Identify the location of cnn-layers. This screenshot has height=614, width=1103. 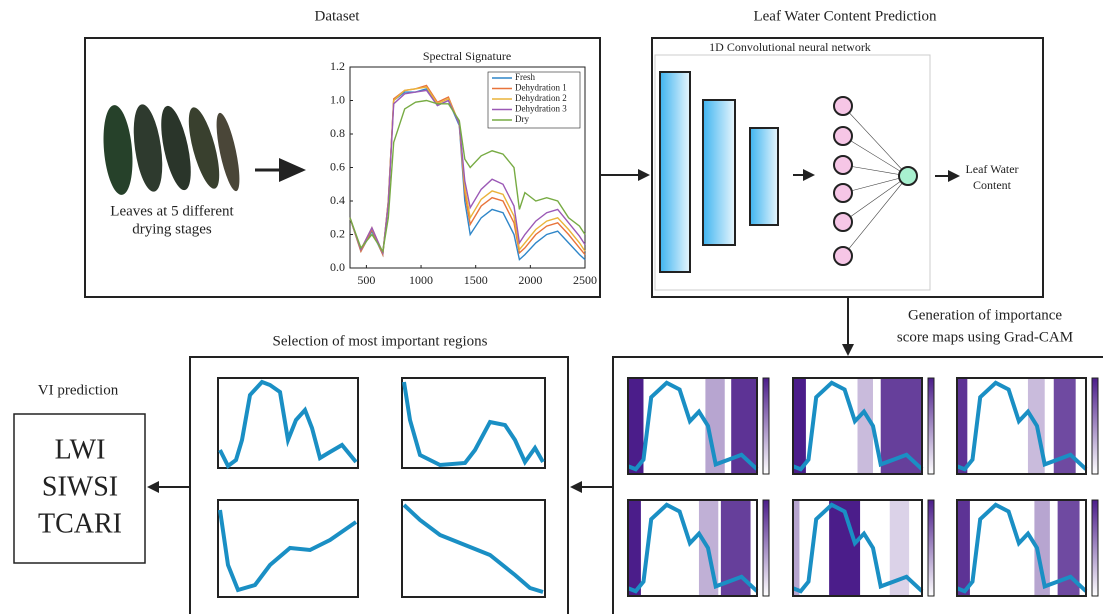
(719, 172).